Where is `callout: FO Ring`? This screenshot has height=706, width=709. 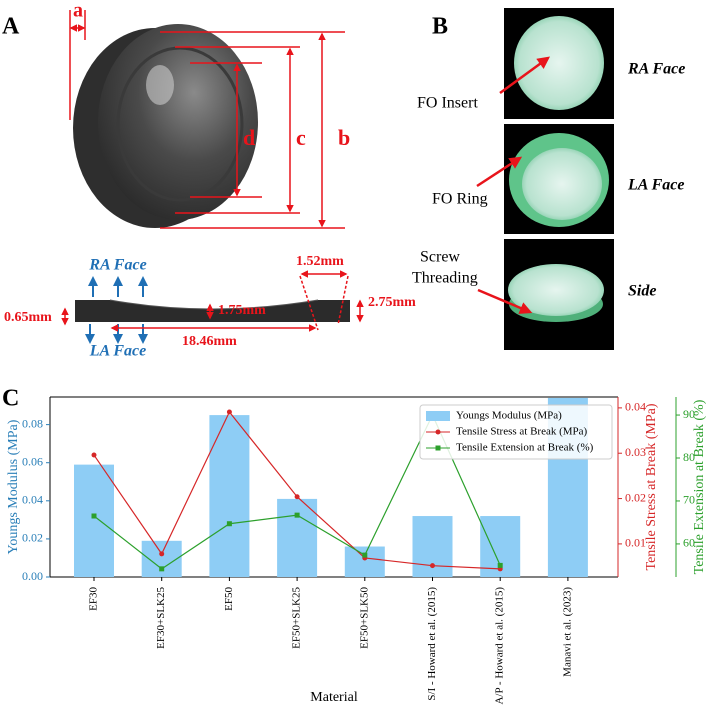 callout: FO Ring is located at coordinates (460, 199).